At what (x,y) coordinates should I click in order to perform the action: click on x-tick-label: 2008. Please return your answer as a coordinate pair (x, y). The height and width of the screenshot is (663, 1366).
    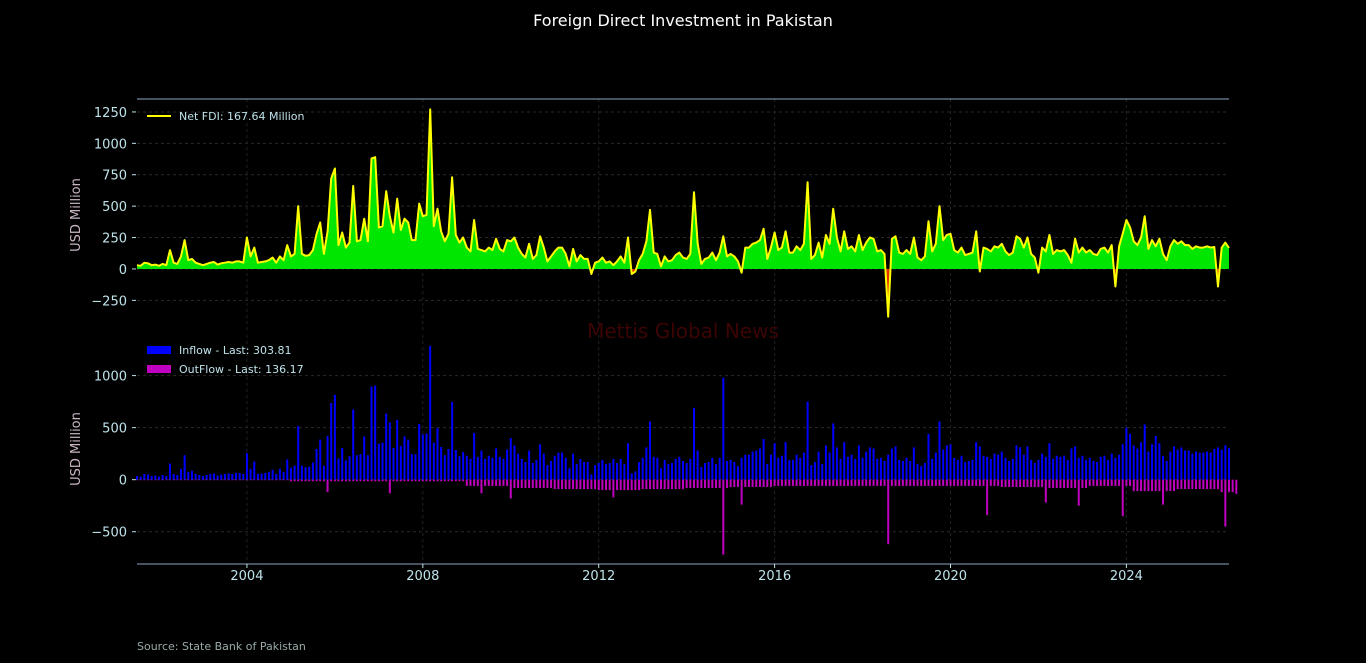
    Looking at the image, I should click on (422, 576).